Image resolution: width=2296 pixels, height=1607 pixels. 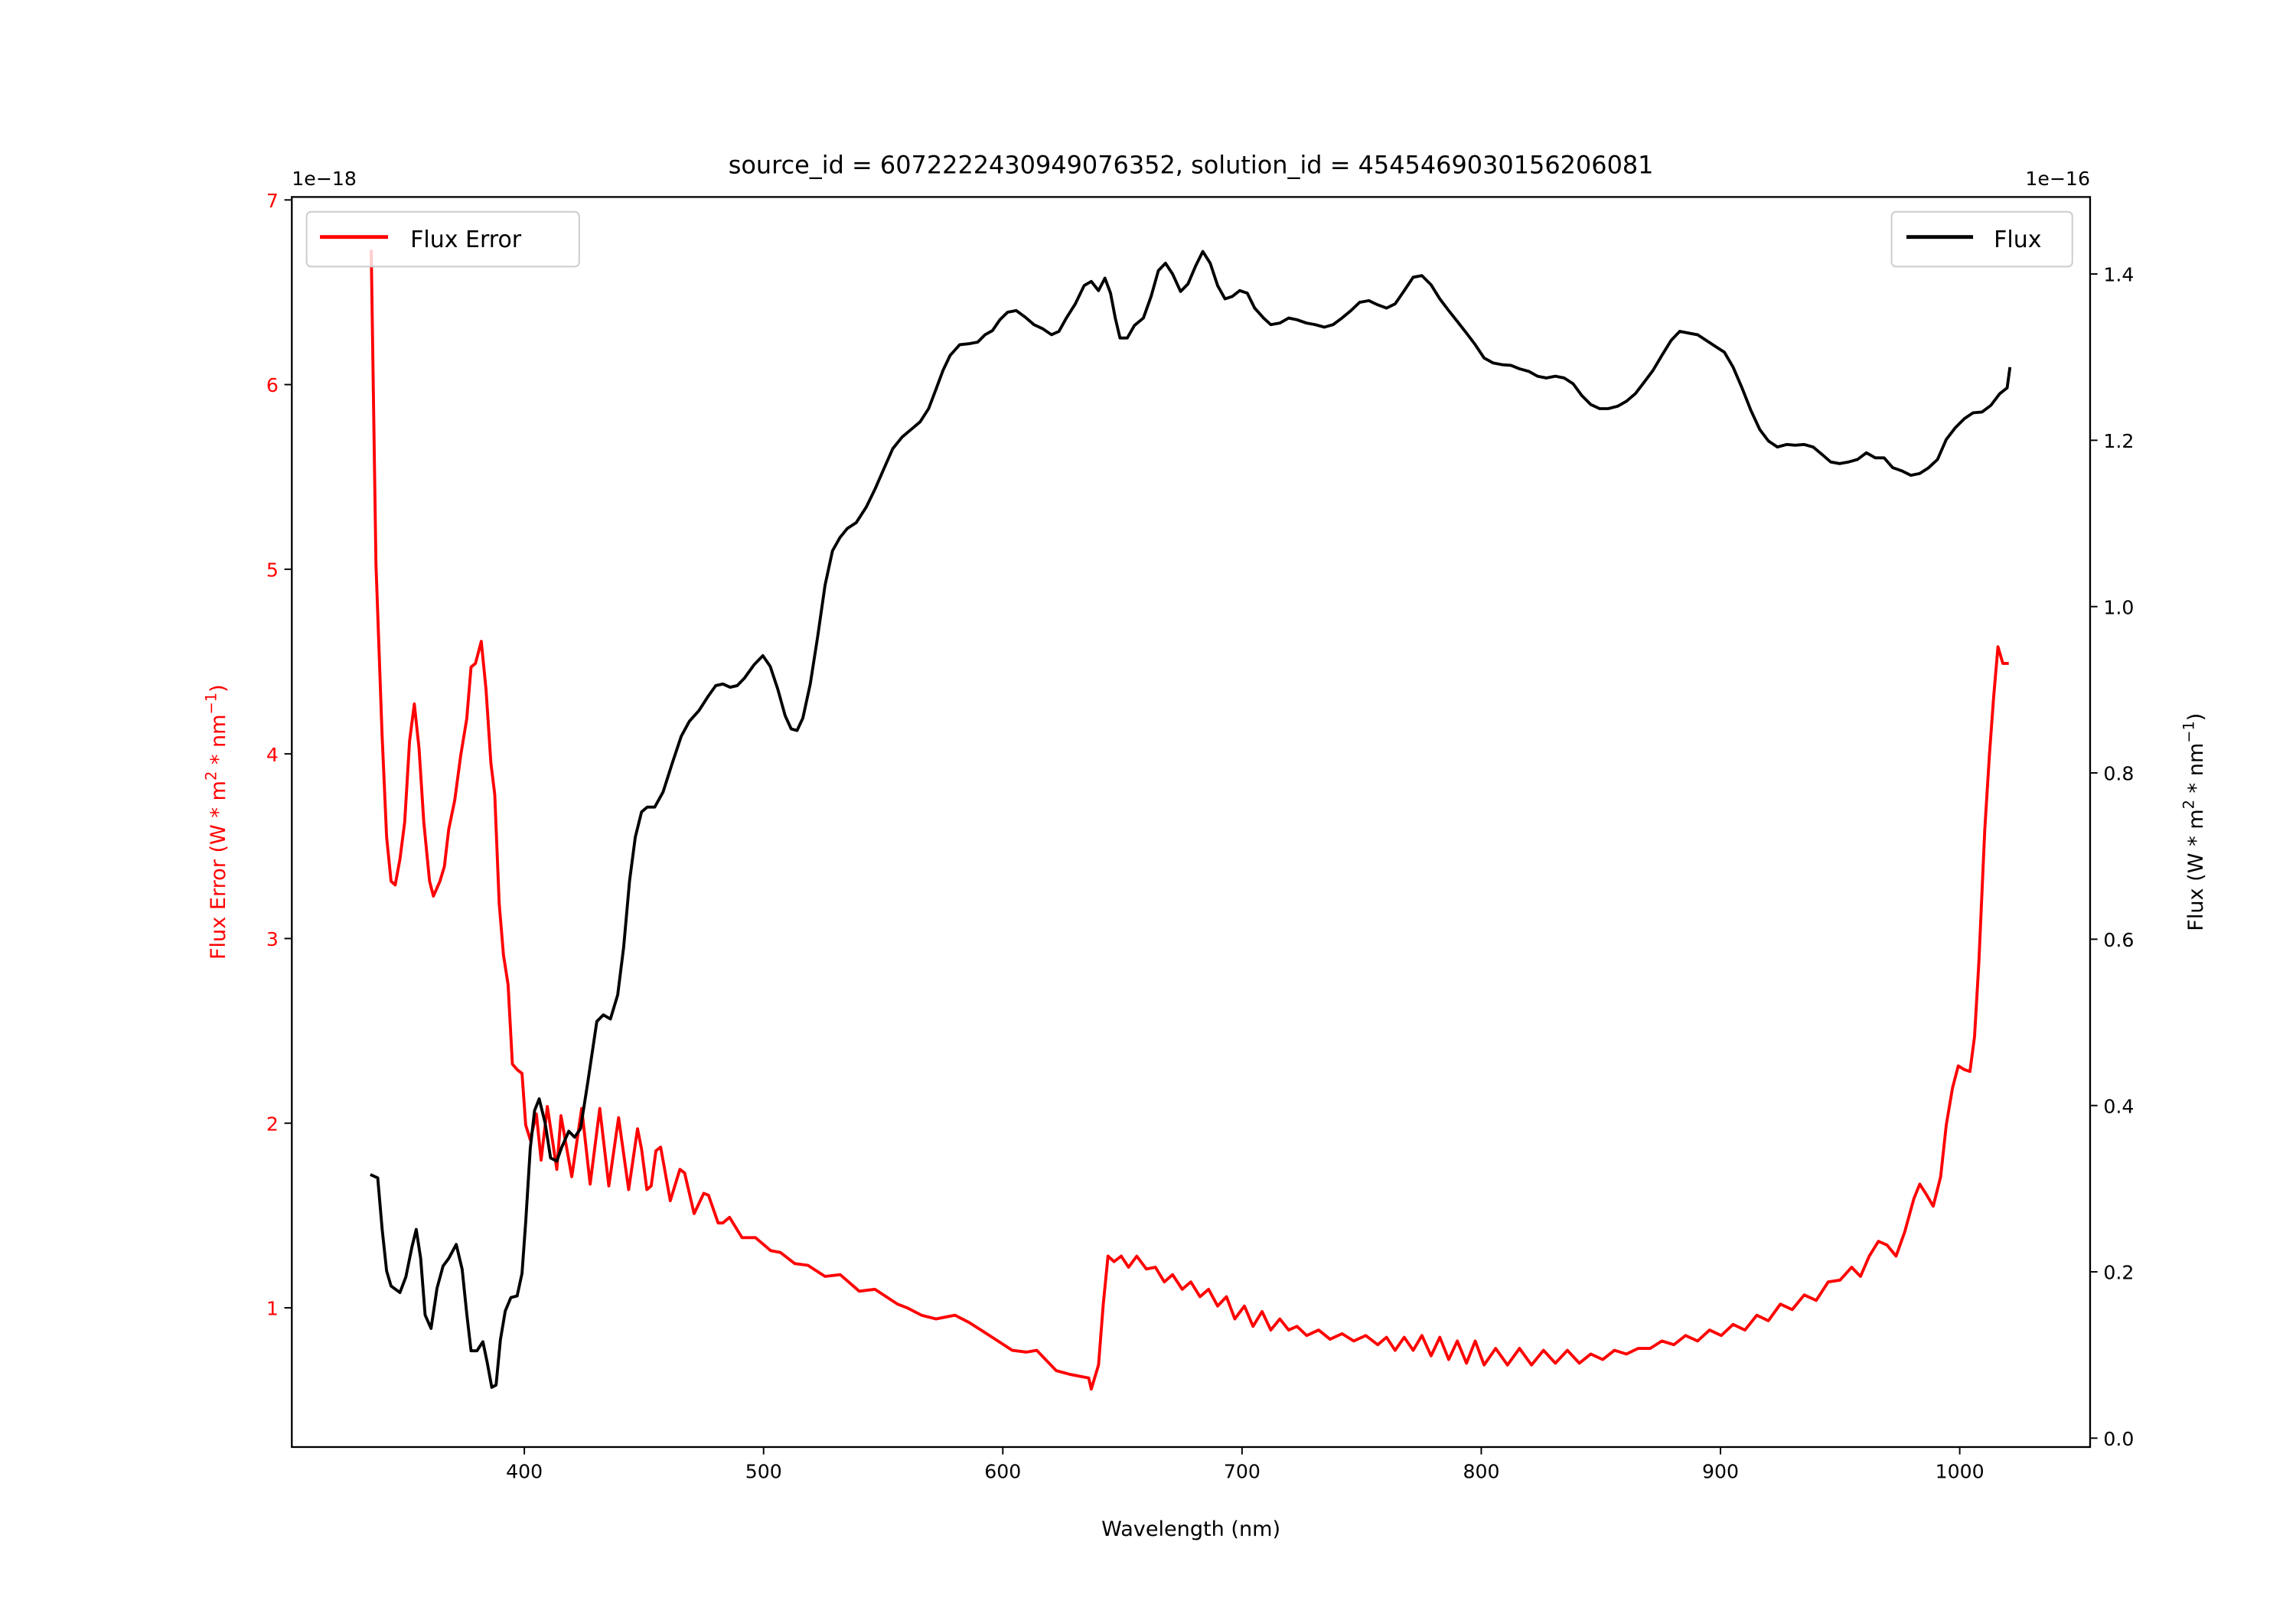 What do you see at coordinates (272, 939) in the screenshot?
I see `left-y-tick-label: 3` at bounding box center [272, 939].